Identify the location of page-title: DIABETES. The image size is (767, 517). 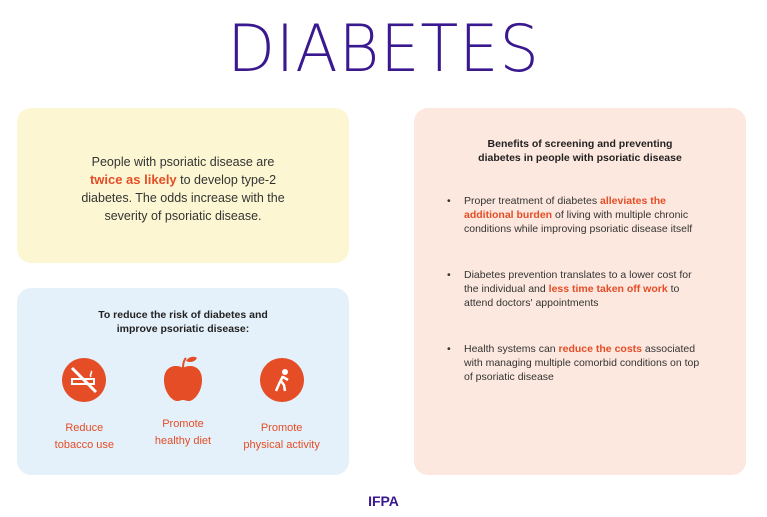
(383, 48).